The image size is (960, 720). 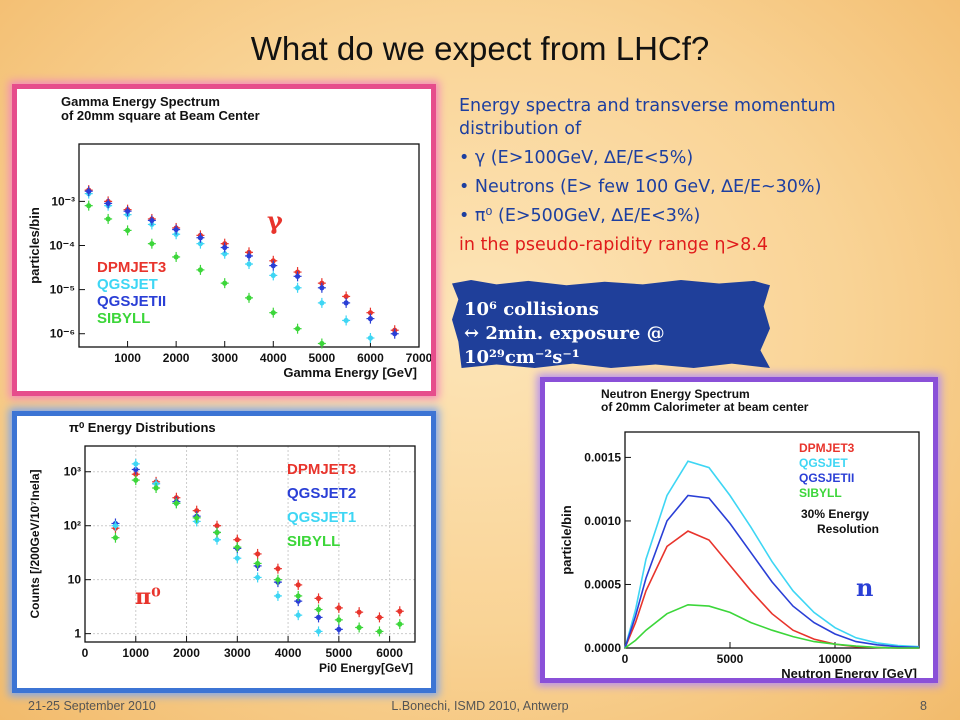 I want to click on banner-line-exposure: ↔ 2min. exposure @ 10²⁹cm⁻²s⁻¹, so click(x=564, y=345).